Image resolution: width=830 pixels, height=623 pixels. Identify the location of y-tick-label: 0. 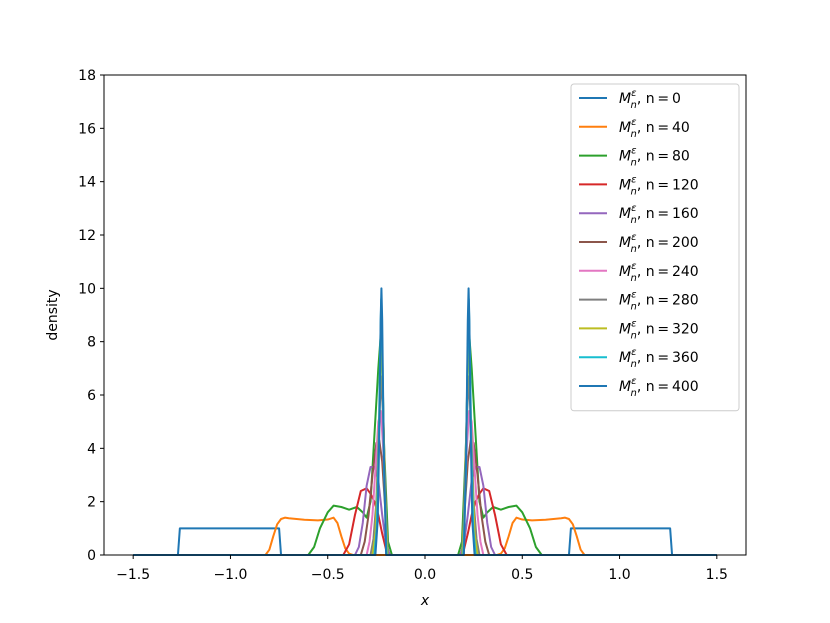
(91, 556).